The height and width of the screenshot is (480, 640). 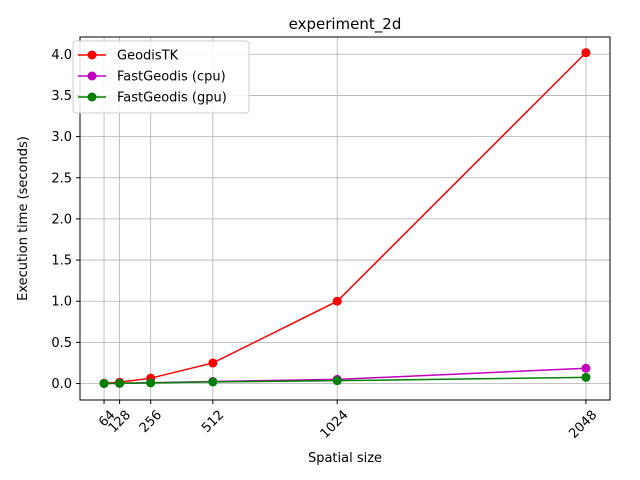 What do you see at coordinates (61, 384) in the screenshot?
I see `y-tick-label: 0.0` at bounding box center [61, 384].